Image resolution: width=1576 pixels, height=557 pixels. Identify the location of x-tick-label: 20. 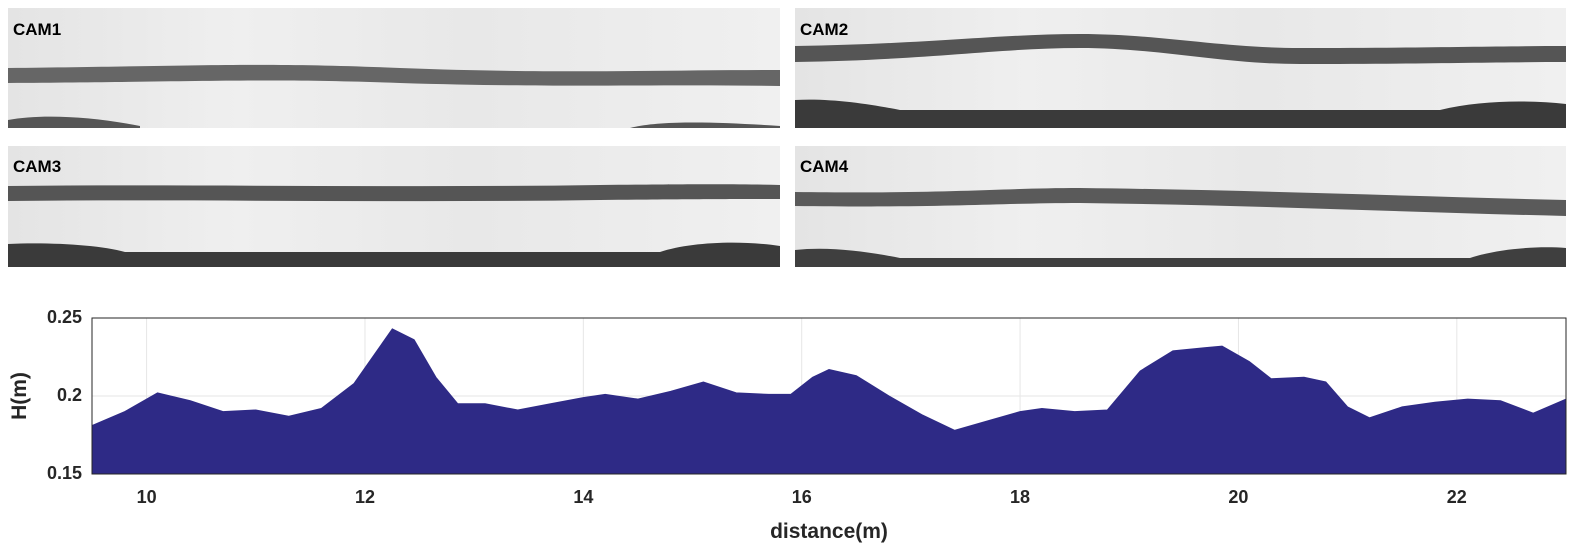
(1238, 497).